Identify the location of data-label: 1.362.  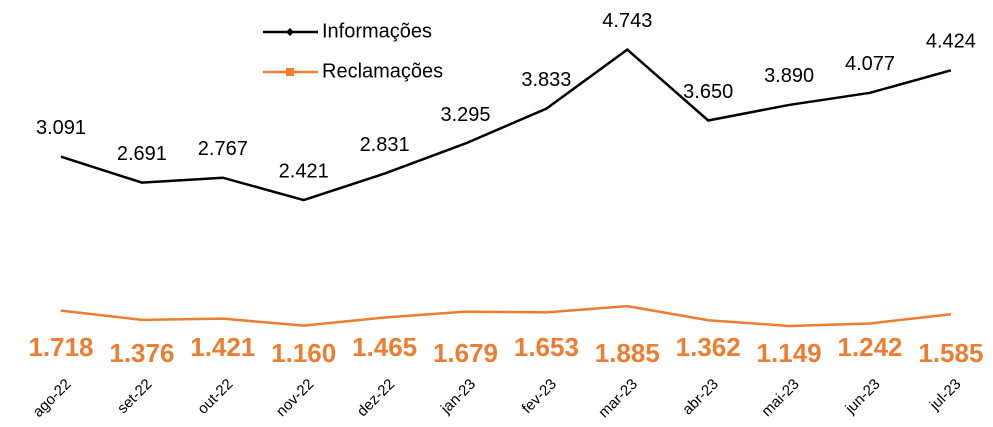
(708, 347).